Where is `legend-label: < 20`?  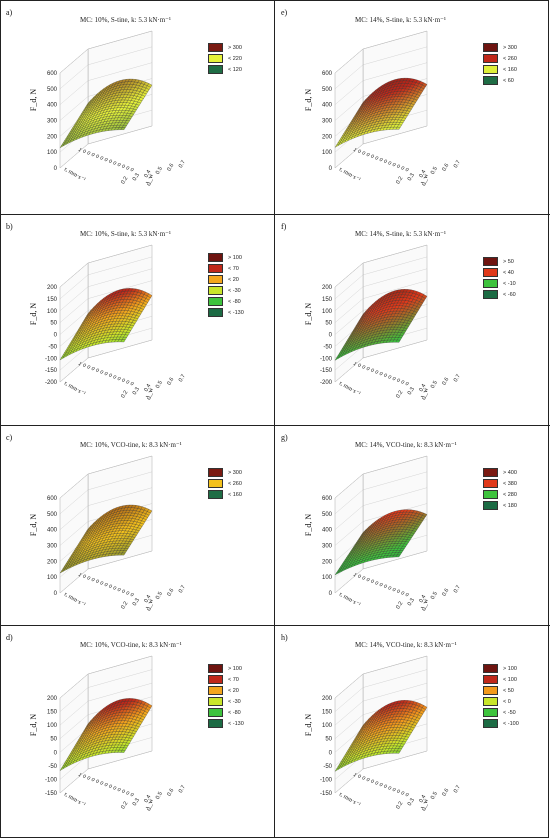 legend-label: < 20 is located at coordinates (233, 690).